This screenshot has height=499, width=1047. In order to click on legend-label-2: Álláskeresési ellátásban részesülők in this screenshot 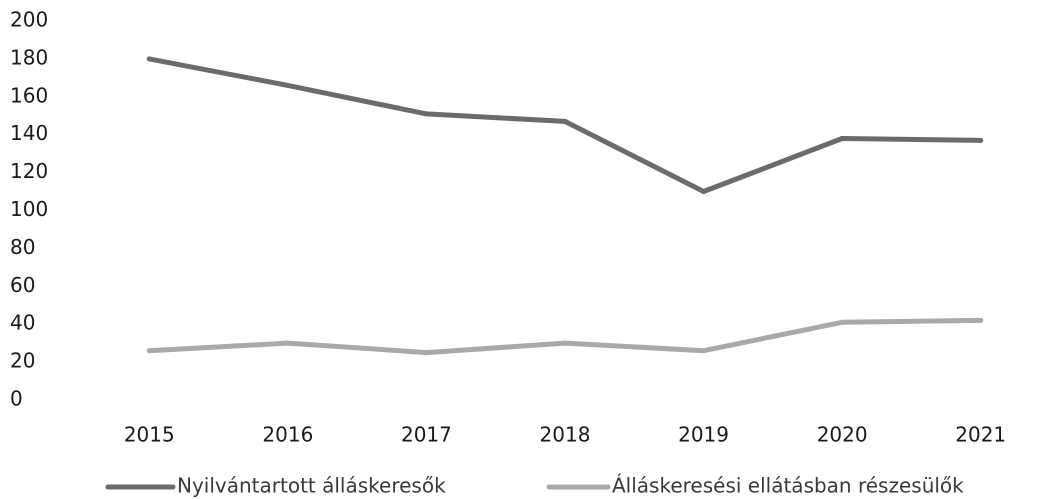, I will do `click(788, 486)`.